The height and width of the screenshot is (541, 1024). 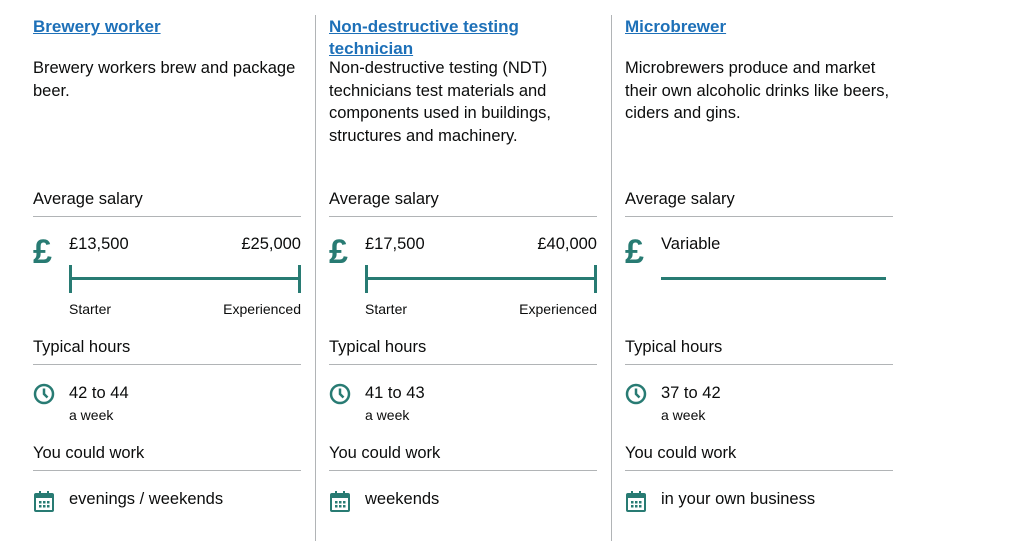 What do you see at coordinates (97, 26) in the screenshot?
I see `career-title-link: Brewery worker` at bounding box center [97, 26].